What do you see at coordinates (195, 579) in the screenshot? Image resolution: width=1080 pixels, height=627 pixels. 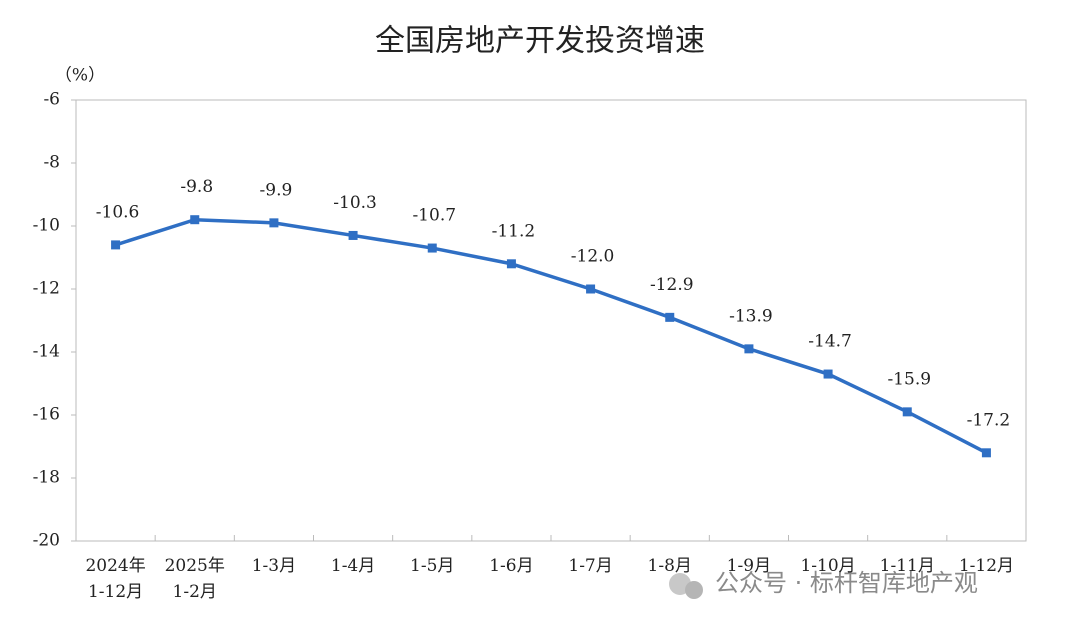 I see `x-tick-label: 2025年 1-2月` at bounding box center [195, 579].